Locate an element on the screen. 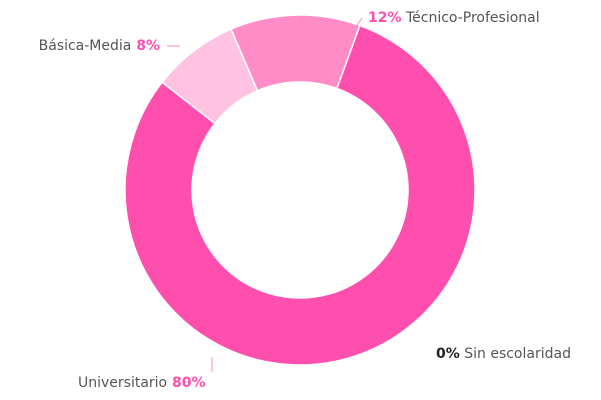  slice-label: Universitario 80% is located at coordinates (142, 383).